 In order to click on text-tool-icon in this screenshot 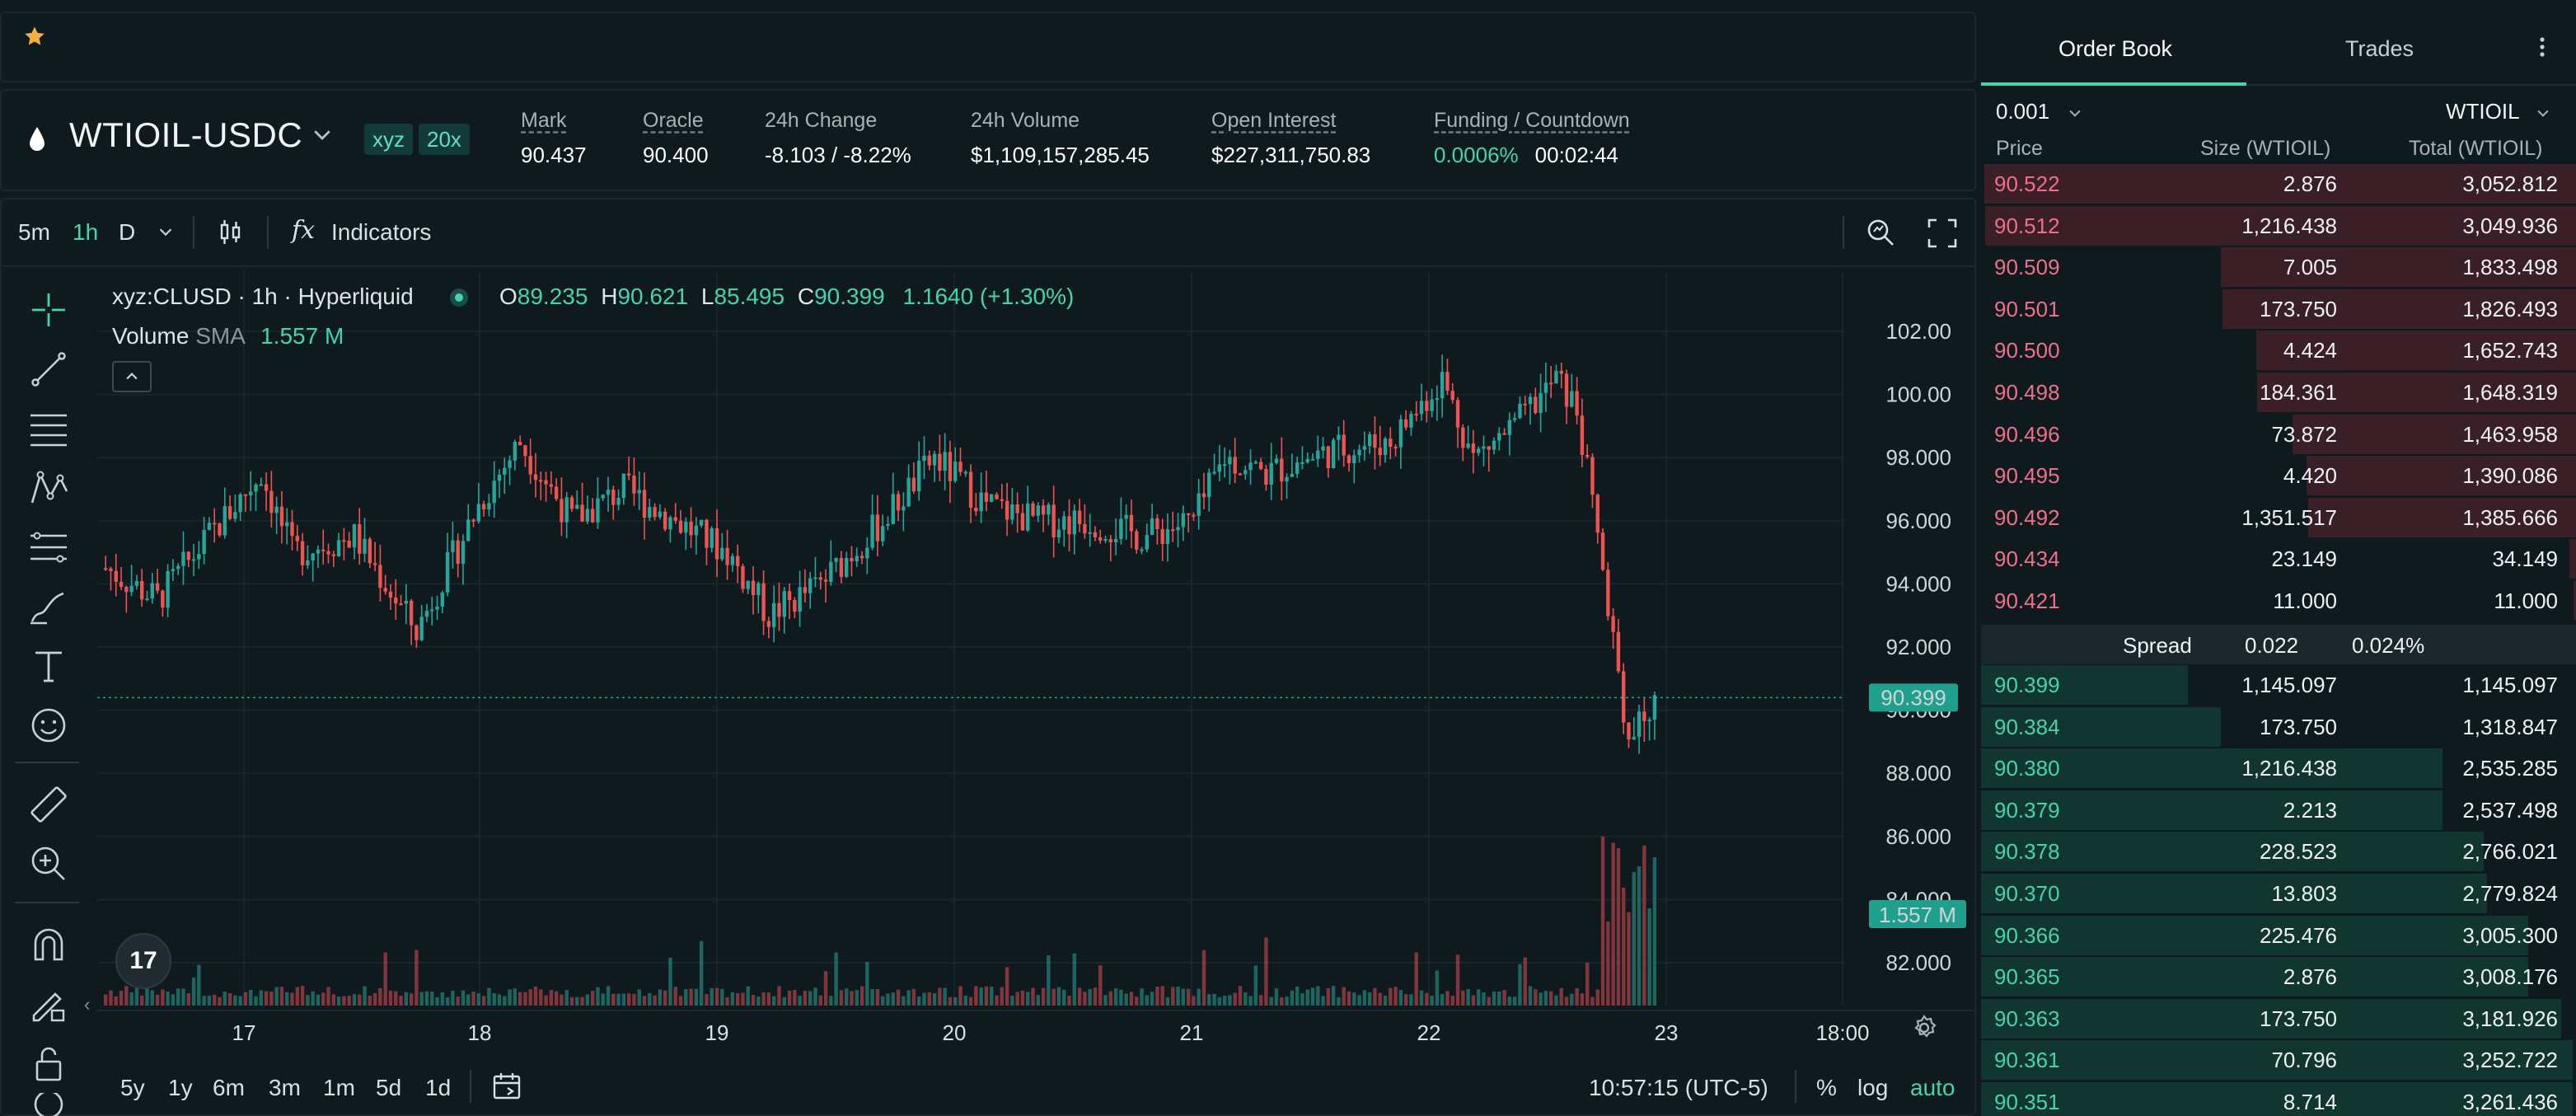, I will do `click(48, 666)`.